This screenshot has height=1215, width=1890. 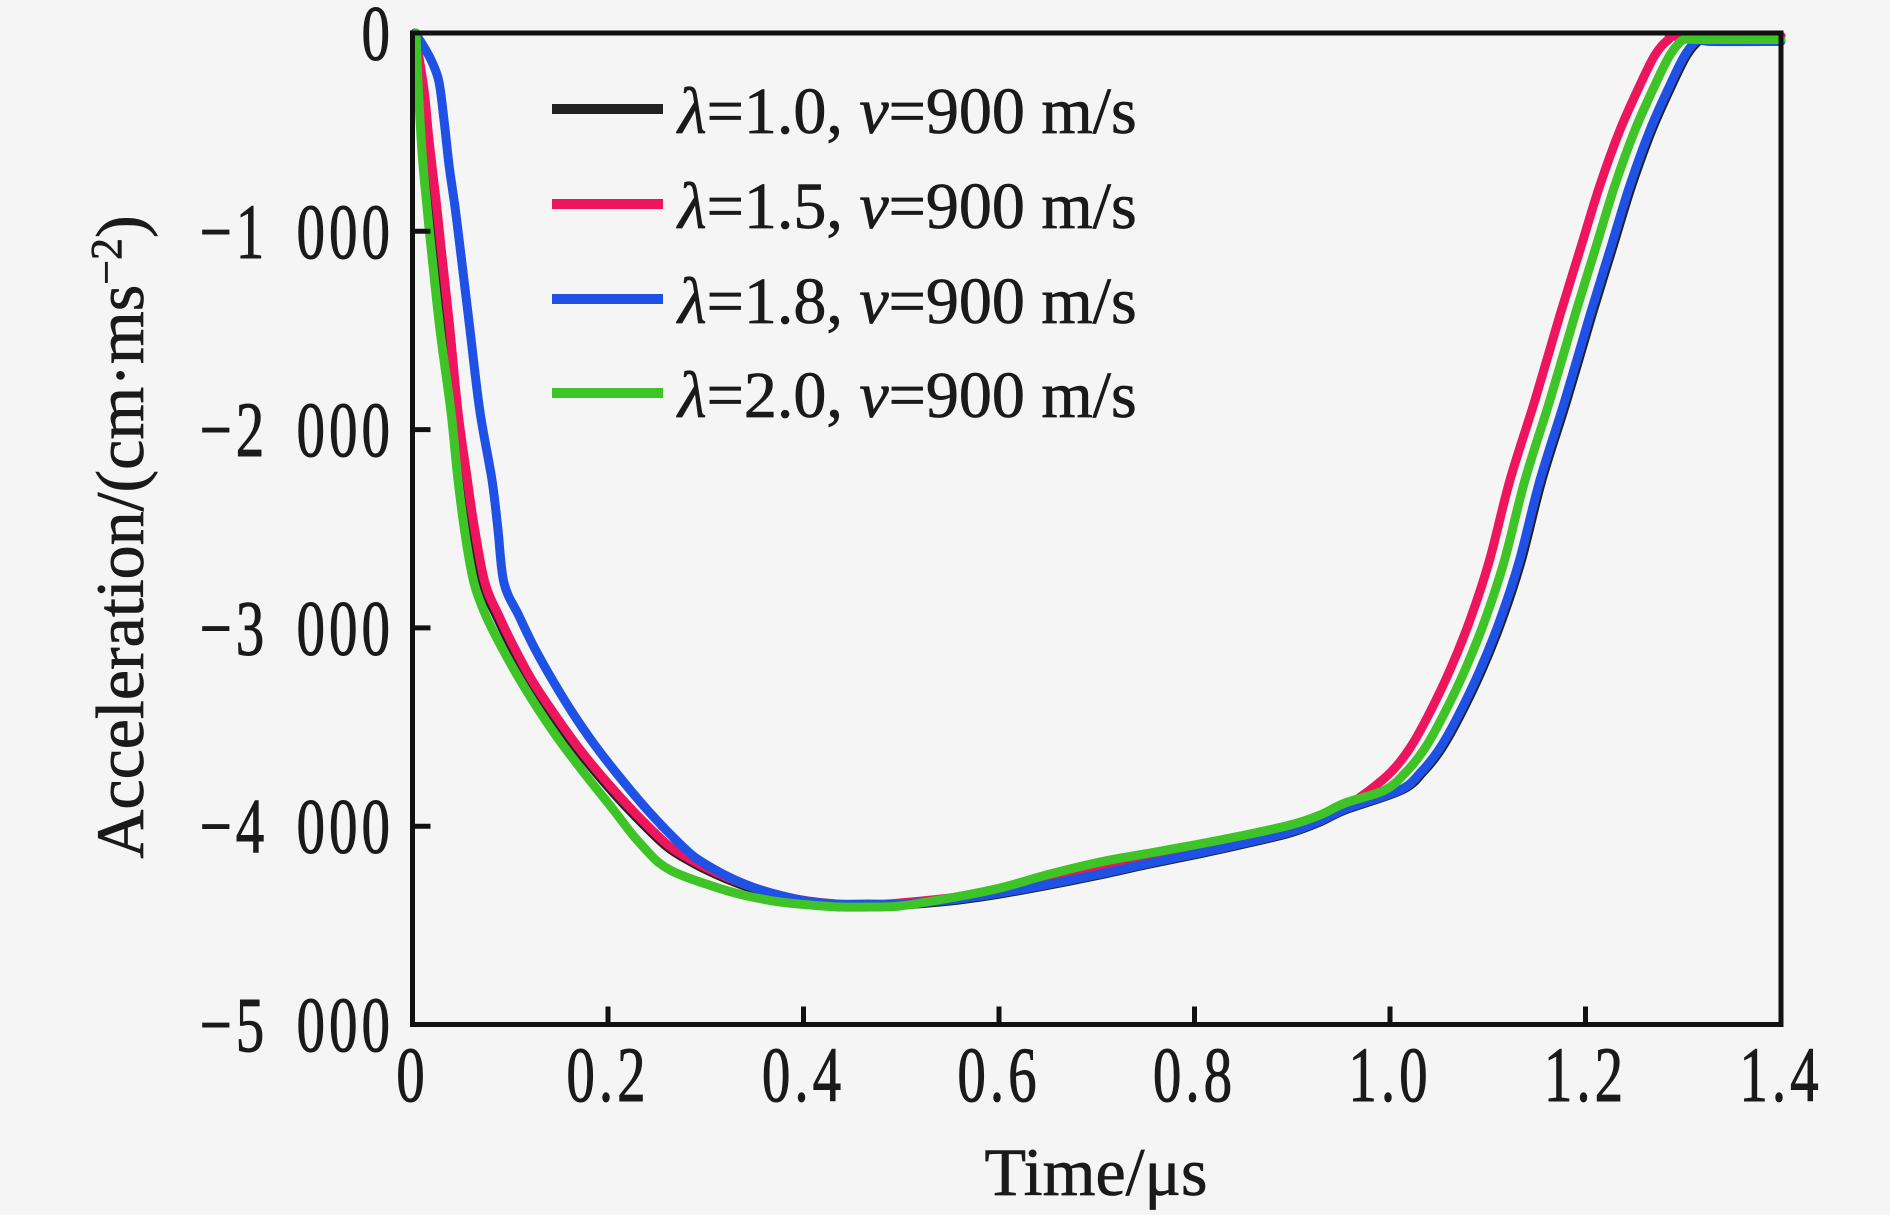 I want to click on svg-text: 1.0, so click(x=1389, y=1074).